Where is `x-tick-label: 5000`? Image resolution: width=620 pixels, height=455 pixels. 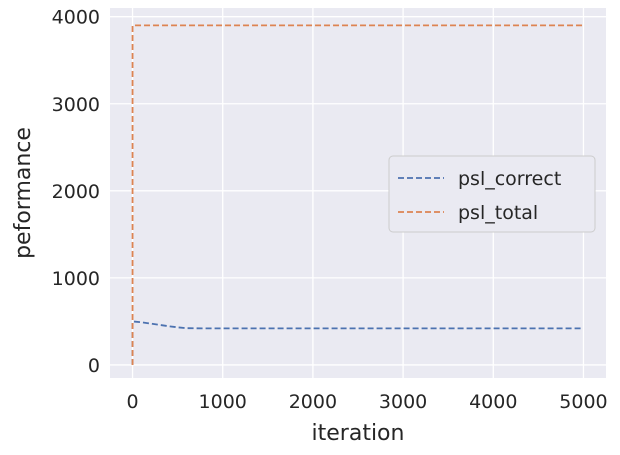
x-tick-label: 5000 is located at coordinates (583, 402).